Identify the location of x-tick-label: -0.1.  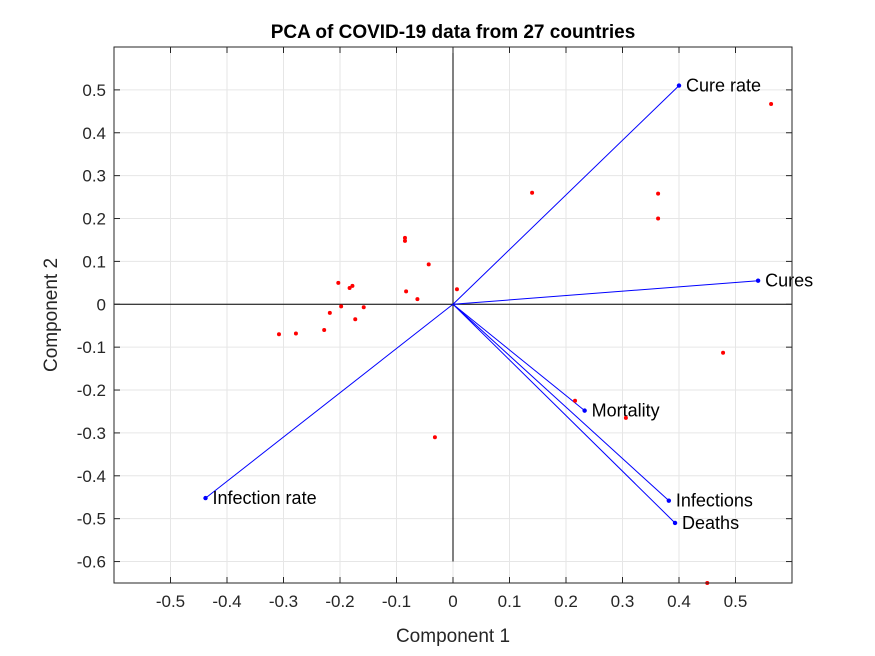
(396, 601).